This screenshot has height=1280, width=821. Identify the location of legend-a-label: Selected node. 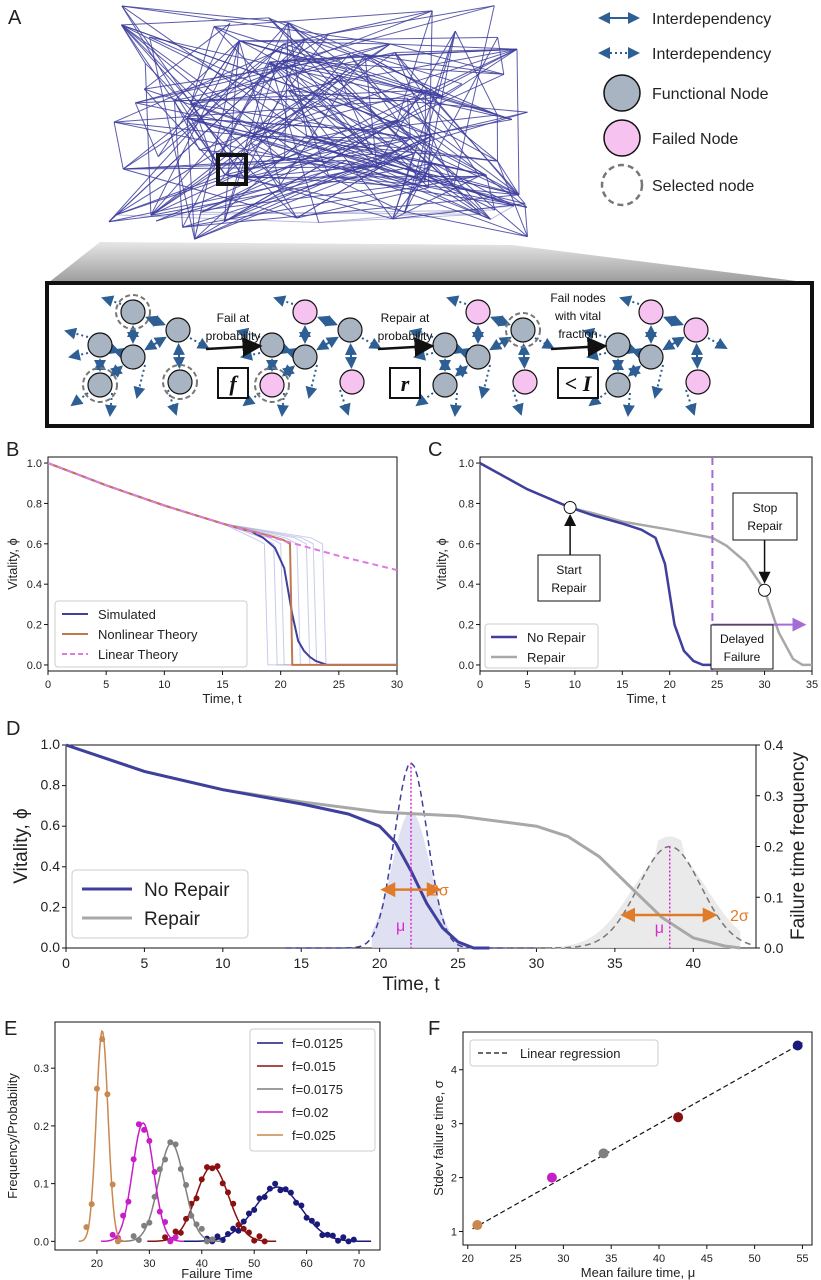
(703, 186).